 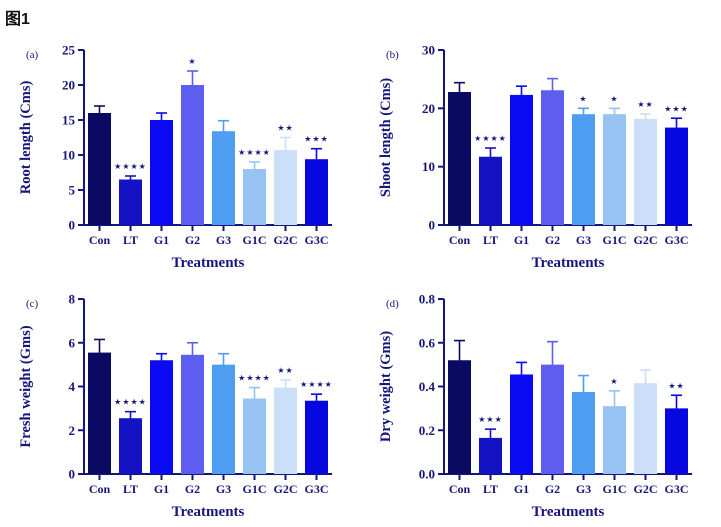 I want to click on y-axis-title: Shoot length (Cms), so click(x=386, y=137).